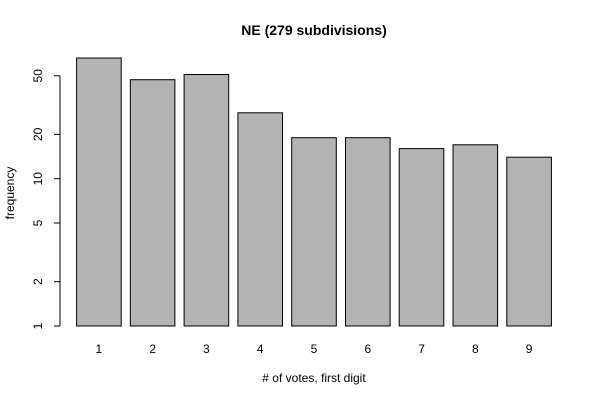 This screenshot has width=600, height=400. What do you see at coordinates (46, 199) in the screenshot?
I see `y-axis: 1 2 5 10 20 50` at bounding box center [46, 199].